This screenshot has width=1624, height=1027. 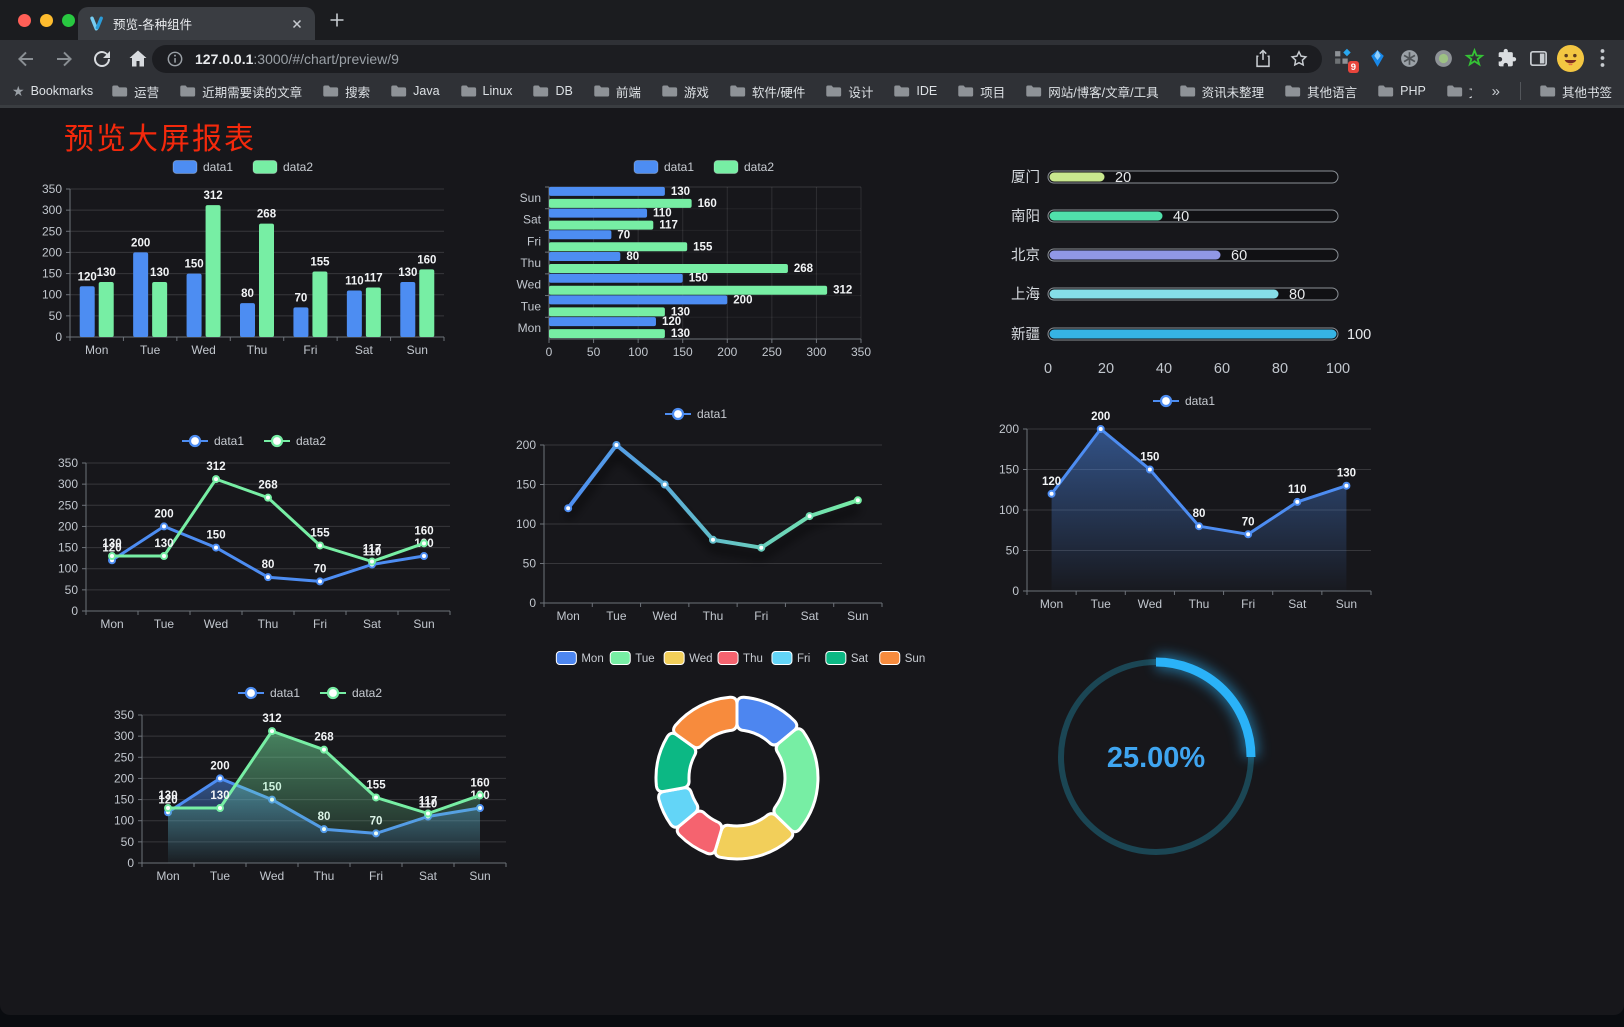 What do you see at coordinates (1186, 271) in the screenshot?
I see `progress-bars-chart: 厦门 20 南阳 40 北京 60 上海 80 新疆 100 0 20 40 60 80 100` at bounding box center [1186, 271].